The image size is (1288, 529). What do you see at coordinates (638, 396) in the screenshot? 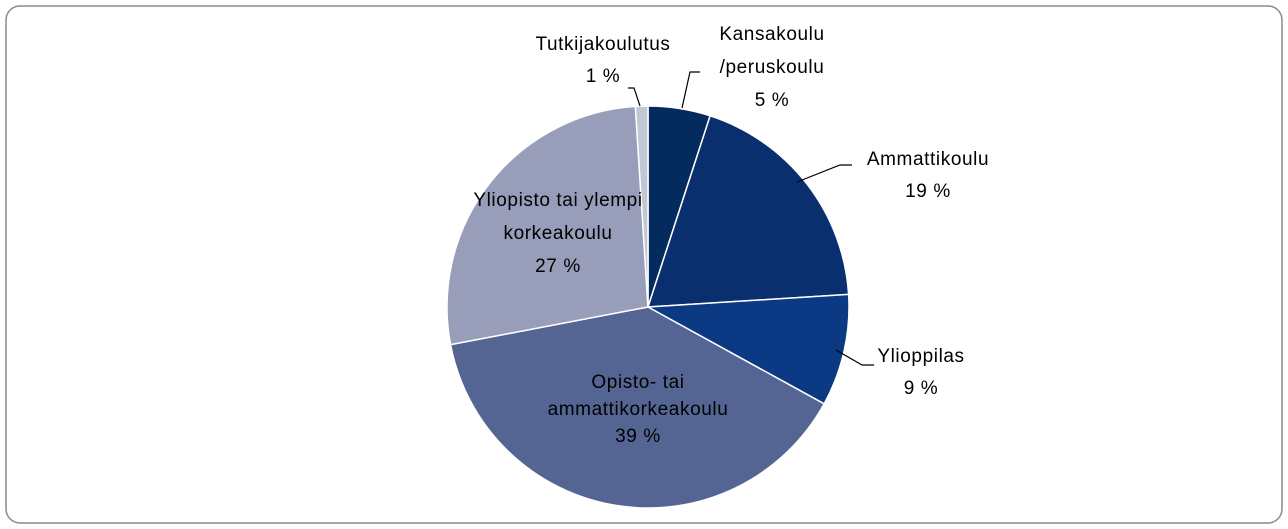
I see `category-label: Opisto- tai ammattikorkeakoulu` at bounding box center [638, 396].